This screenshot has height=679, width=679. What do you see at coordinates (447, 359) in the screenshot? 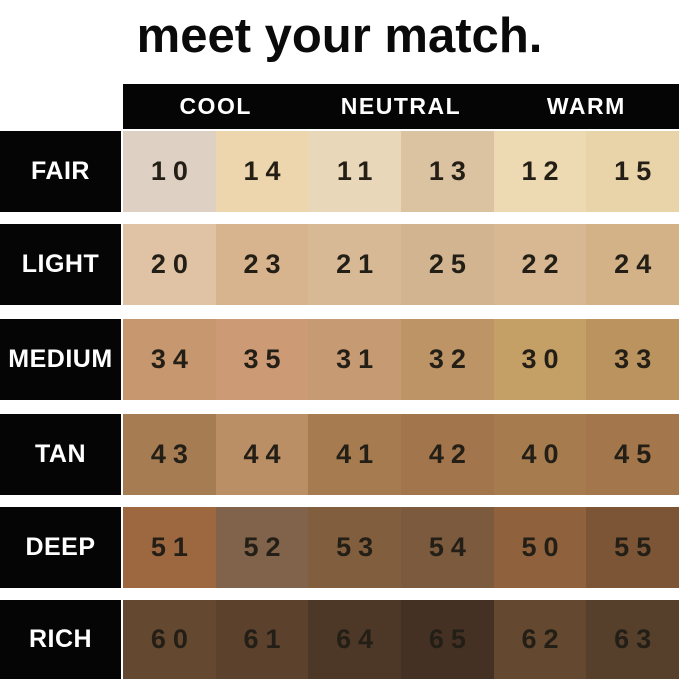
I see `shade-swatch-32: 32` at bounding box center [447, 359].